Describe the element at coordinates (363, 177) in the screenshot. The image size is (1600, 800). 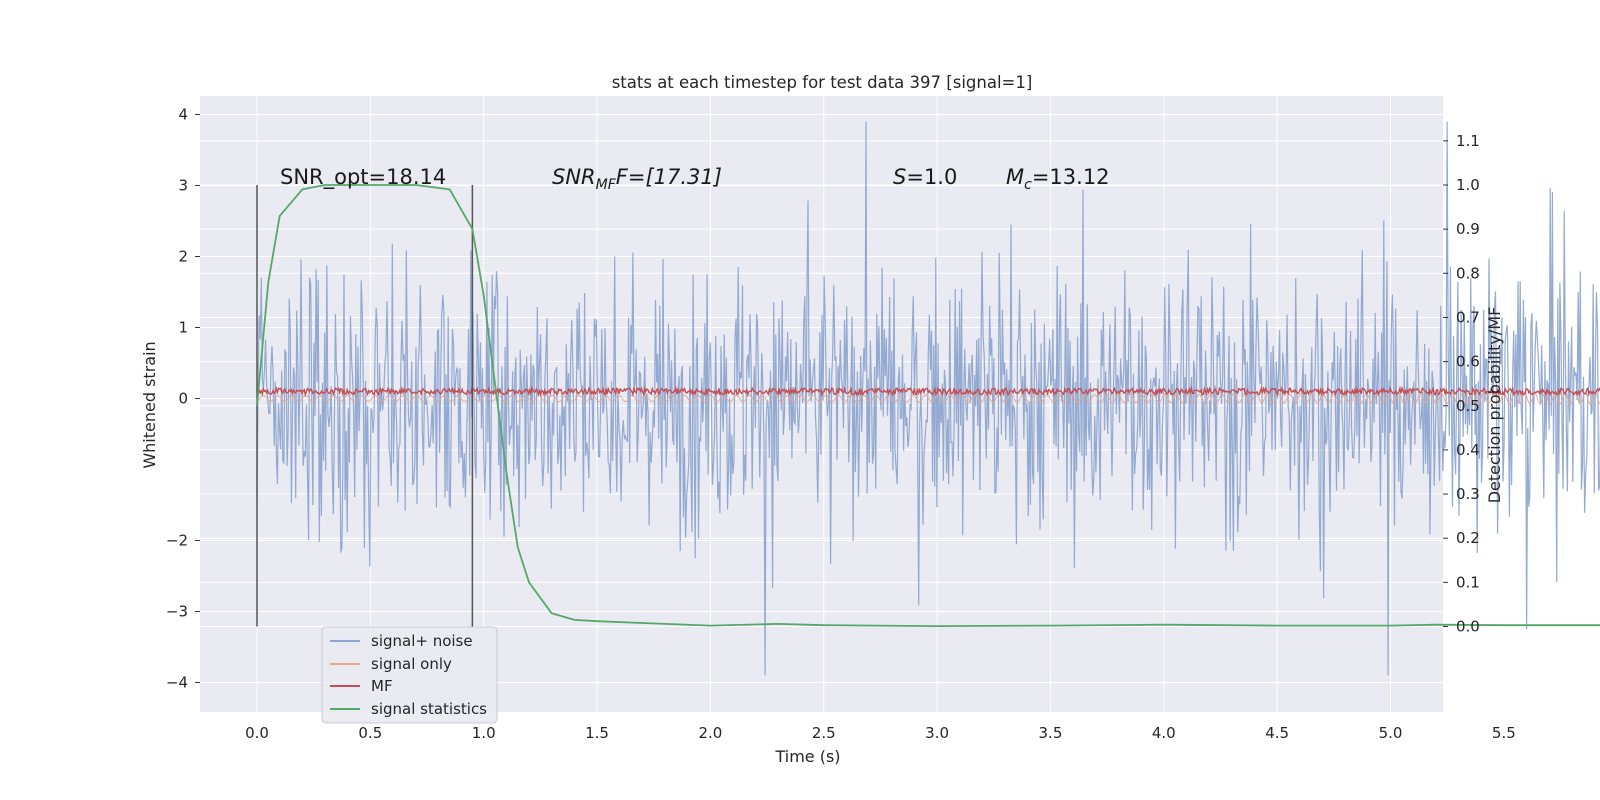
I see `annotation-snr-opt: SNR_opt=18.14` at that location.